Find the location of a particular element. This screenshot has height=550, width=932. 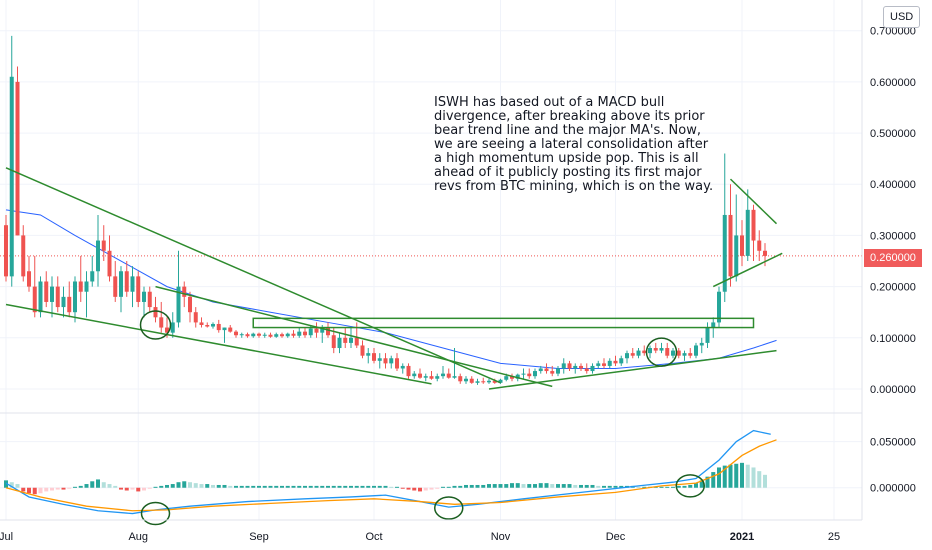

x-tick-label: 2021 is located at coordinates (742, 537).